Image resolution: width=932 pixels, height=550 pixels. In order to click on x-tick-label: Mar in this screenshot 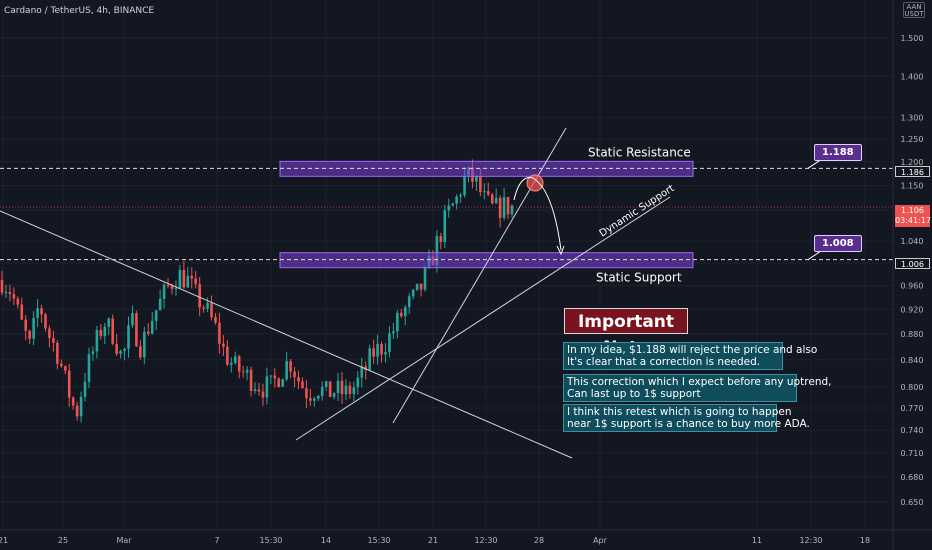, I will do `click(124, 540)`.